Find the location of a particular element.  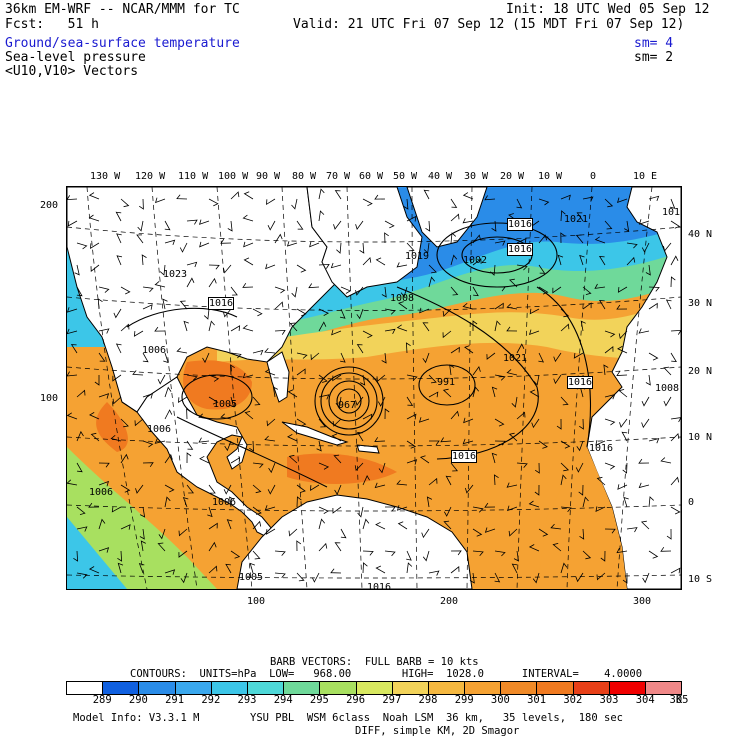

field-wind-vectors: <U10,V10> Vectors is located at coordinates (72, 71).